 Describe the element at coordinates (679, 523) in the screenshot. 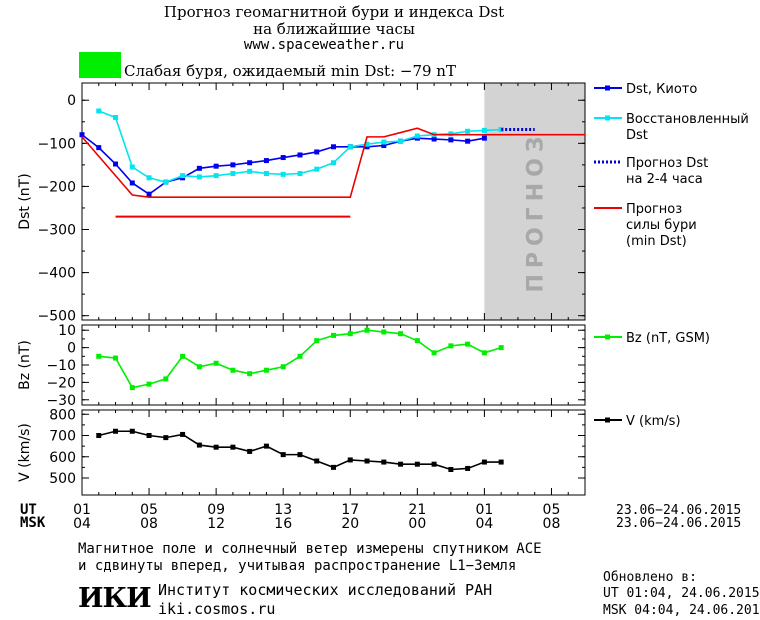

I see `msk-date-range: 23.06−24.06.2015` at that location.